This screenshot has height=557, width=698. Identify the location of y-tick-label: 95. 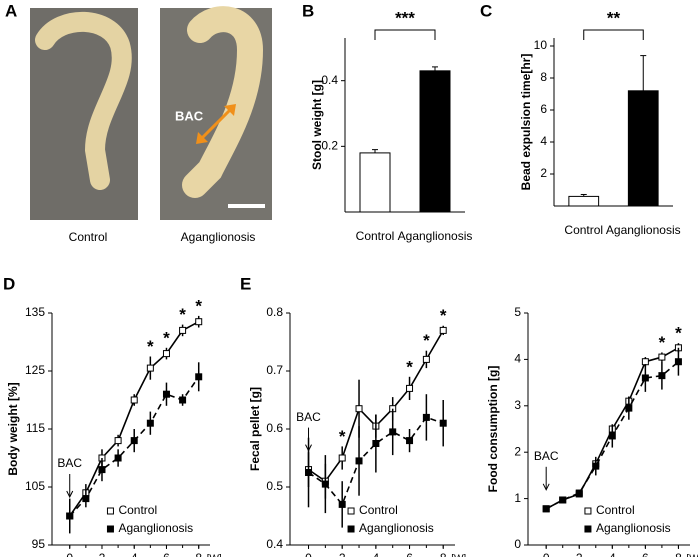
(39, 544).